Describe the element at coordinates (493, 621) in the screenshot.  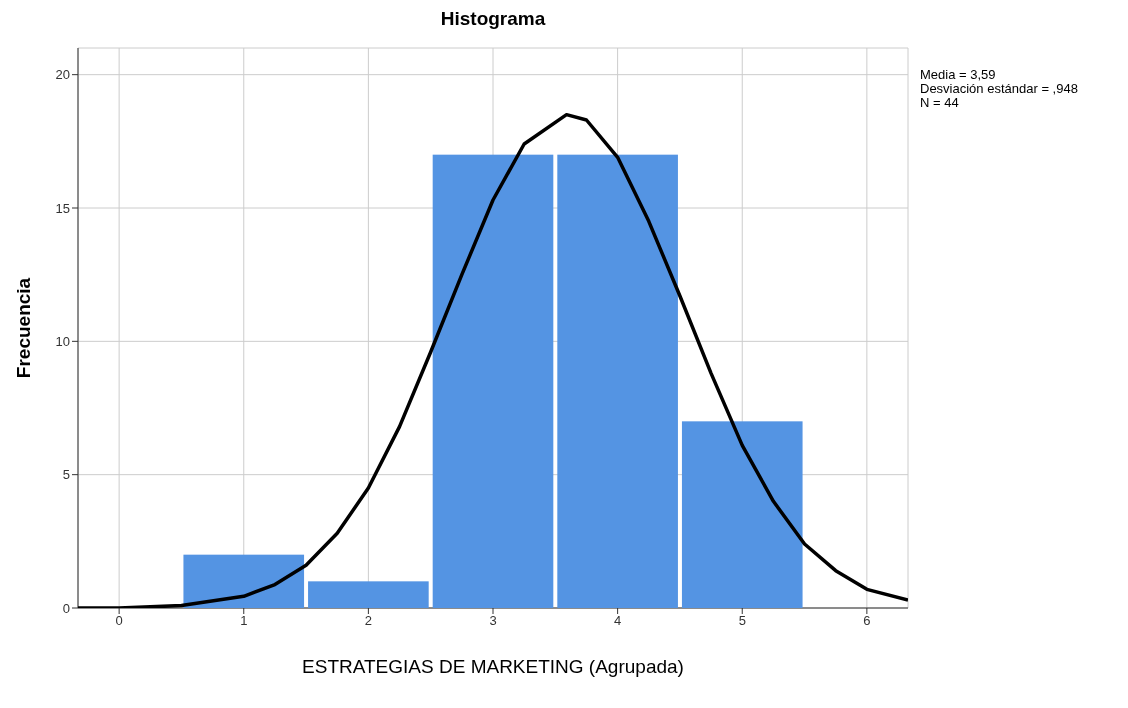
I see `x-tick-label: 3` at that location.